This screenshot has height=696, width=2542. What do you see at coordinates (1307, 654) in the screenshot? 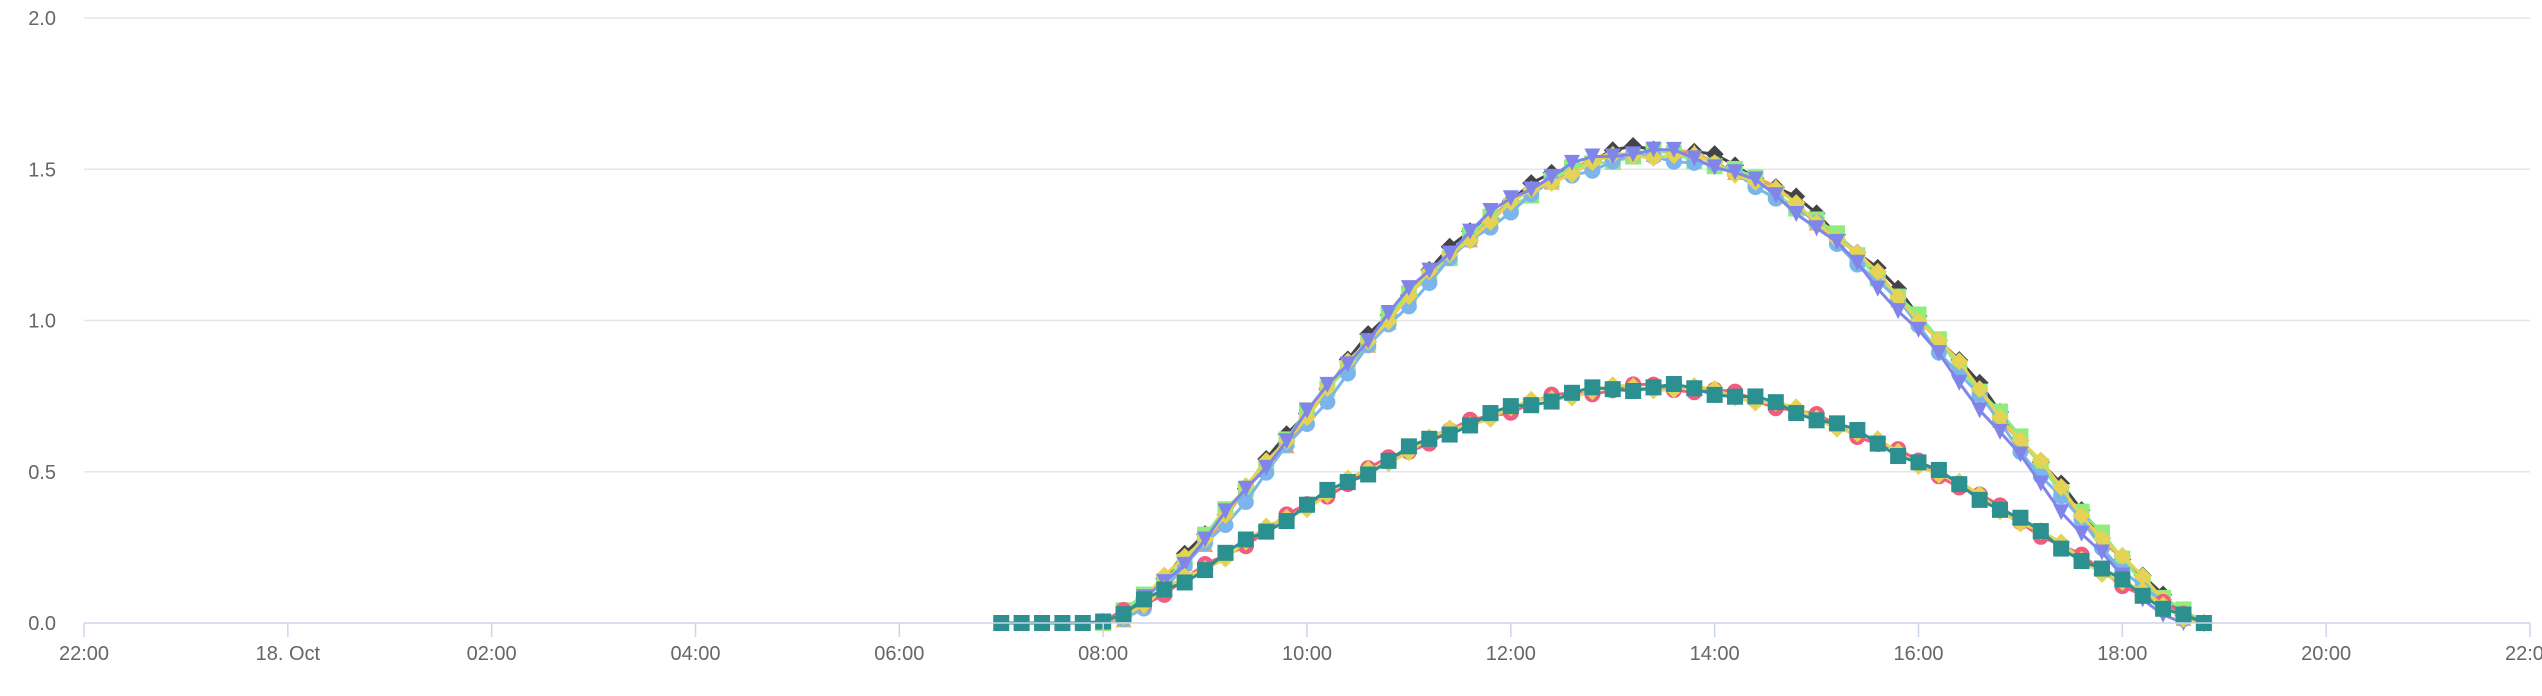
I see `x-tick-label: 10:00` at bounding box center [1307, 654].